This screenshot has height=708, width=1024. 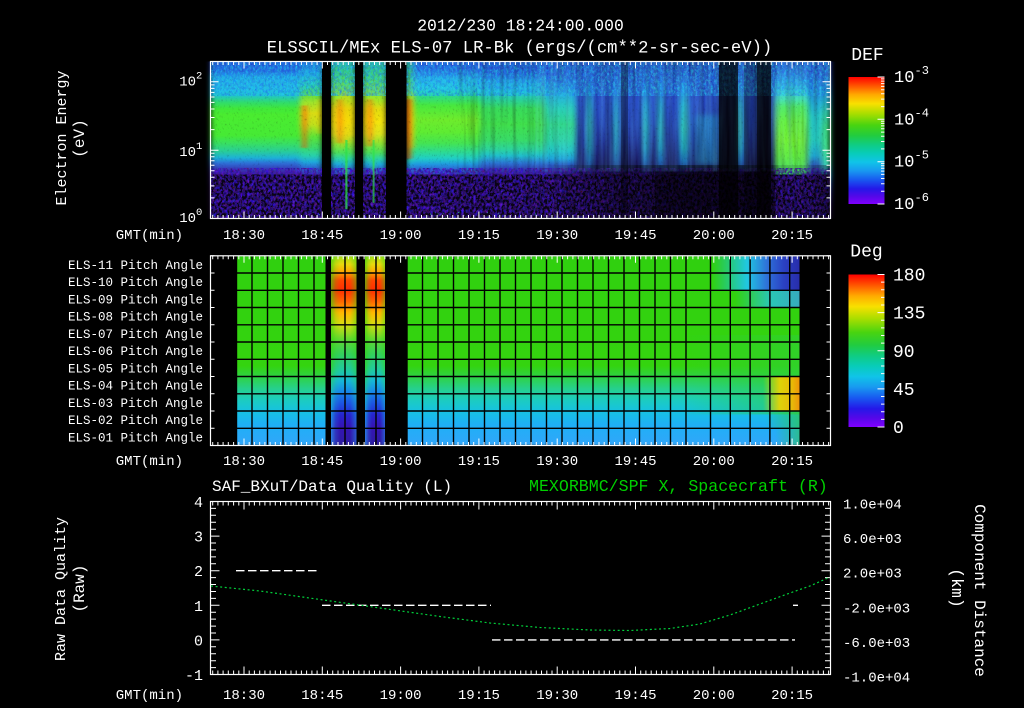 I want to click on svg-text: ELS-08 Pitch Angle, so click(x=135, y=318).